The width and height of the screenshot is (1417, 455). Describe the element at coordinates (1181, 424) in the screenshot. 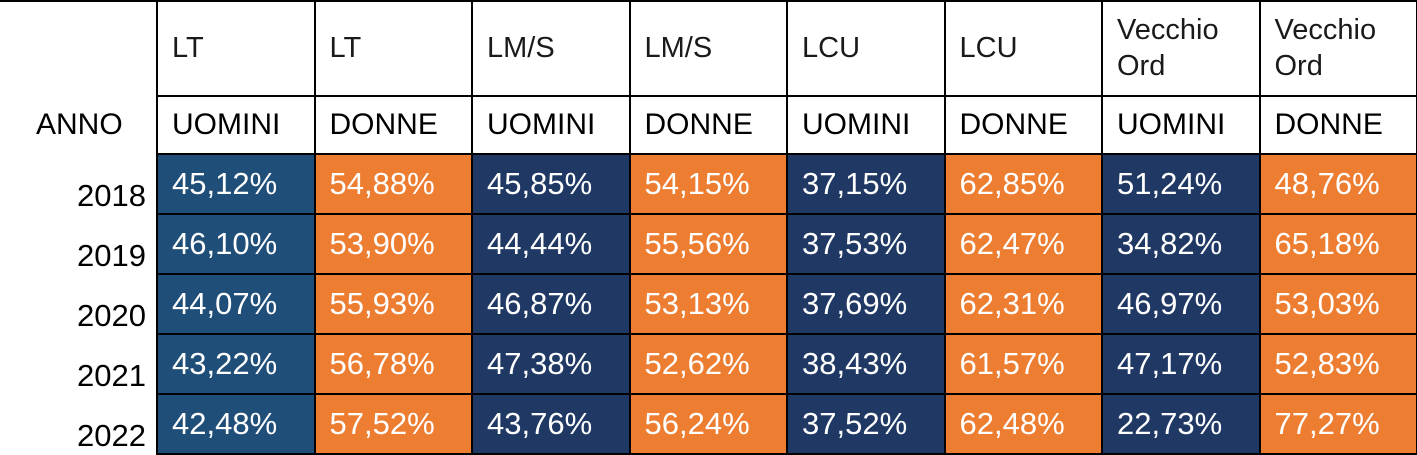

I see `men-percentage-cell: 22,73%` at that location.